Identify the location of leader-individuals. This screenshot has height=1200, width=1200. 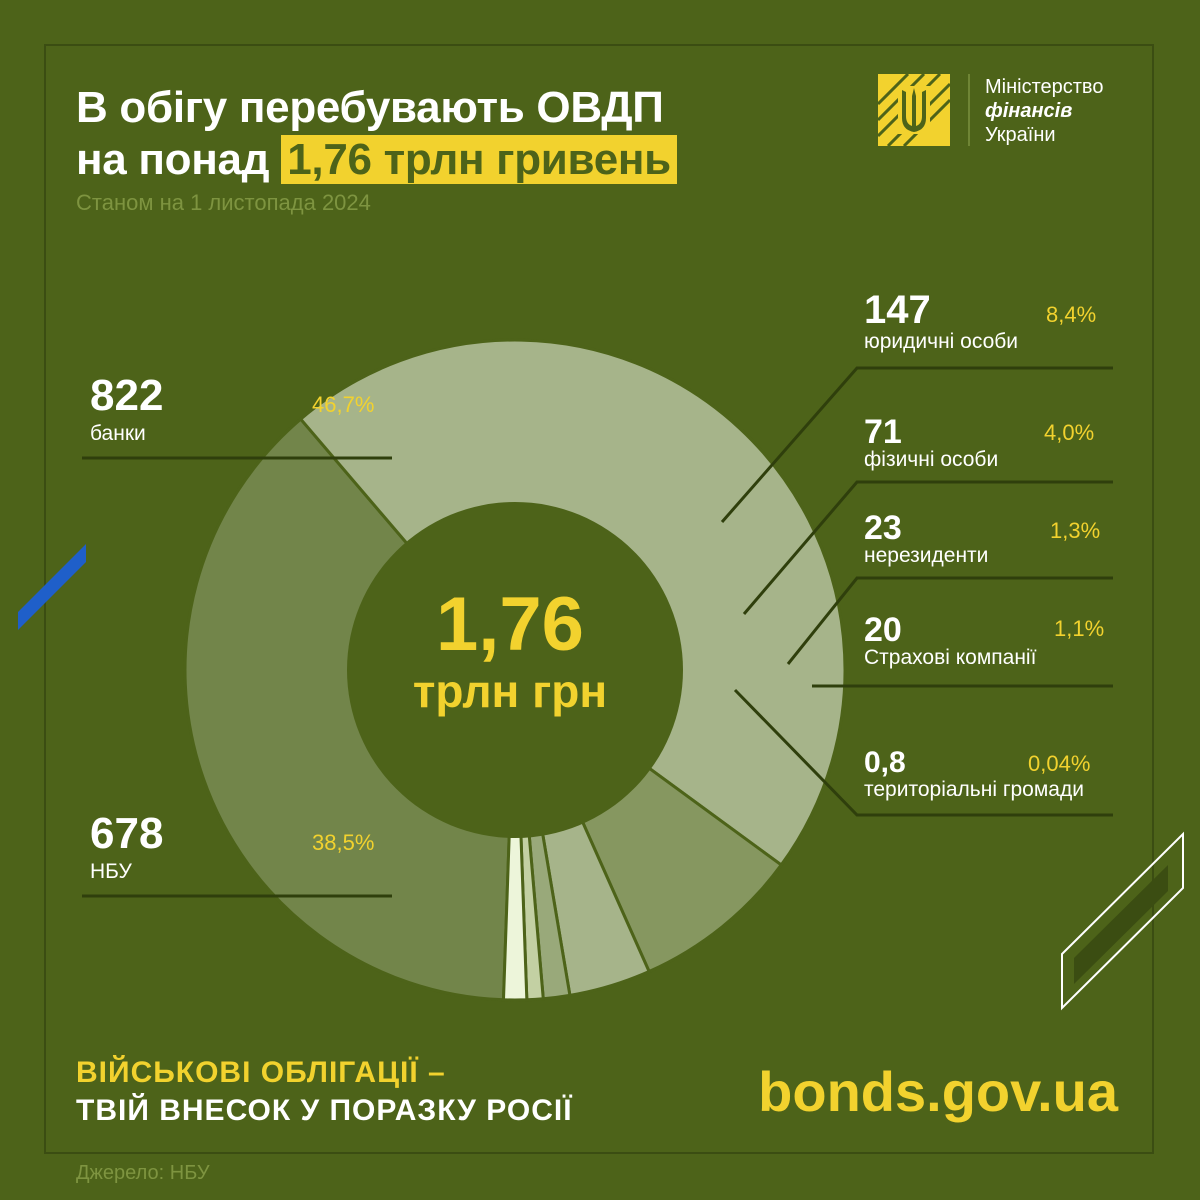
(927, 547).